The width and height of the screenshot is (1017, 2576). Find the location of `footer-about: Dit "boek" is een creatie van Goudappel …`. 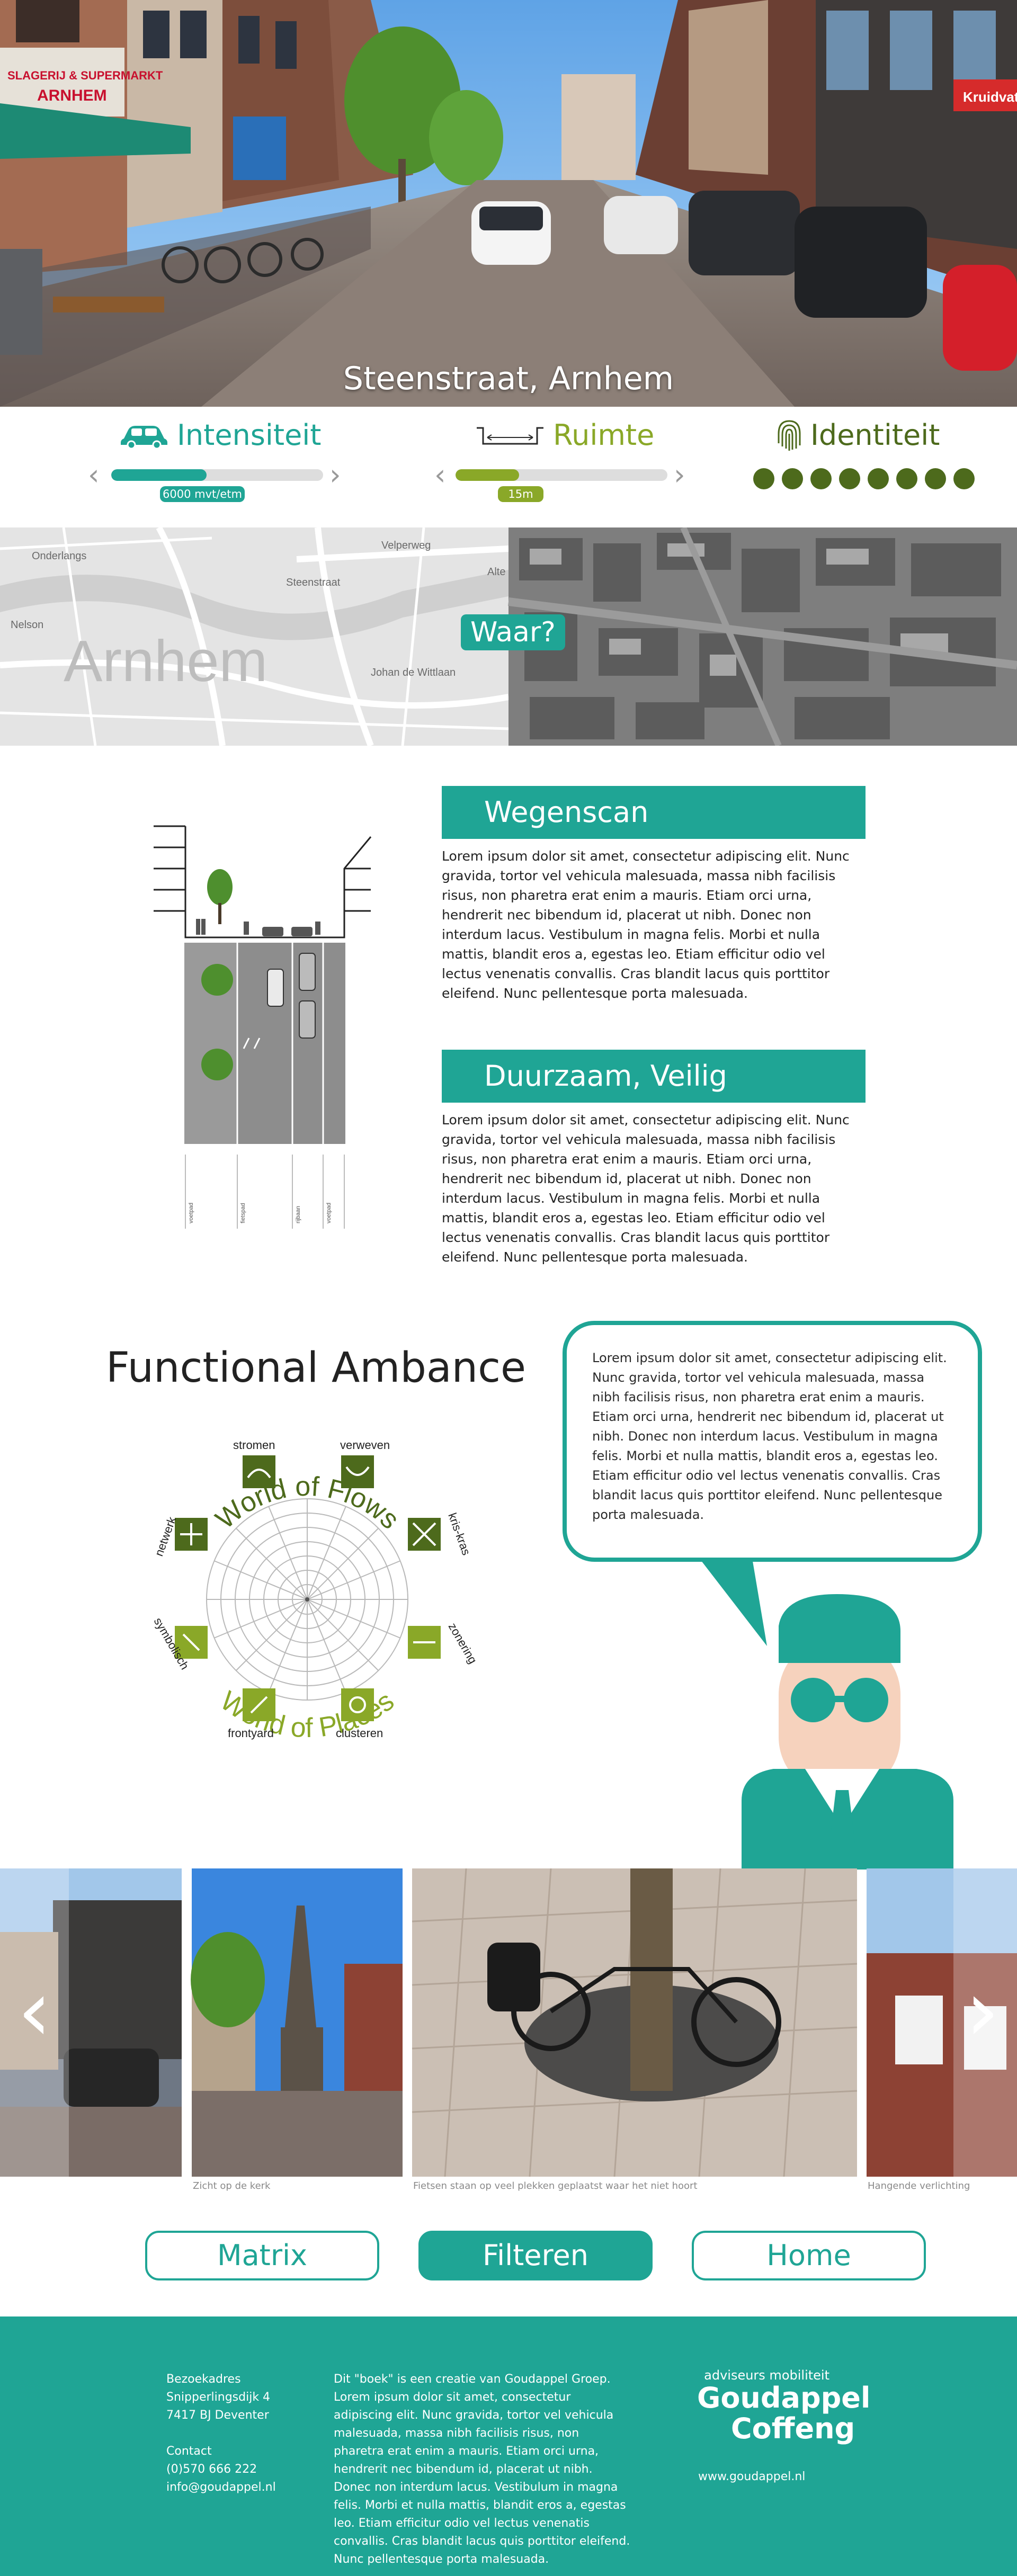

footer-about: Dit "boek" is een creatie van Goudappel … is located at coordinates (482, 2469).